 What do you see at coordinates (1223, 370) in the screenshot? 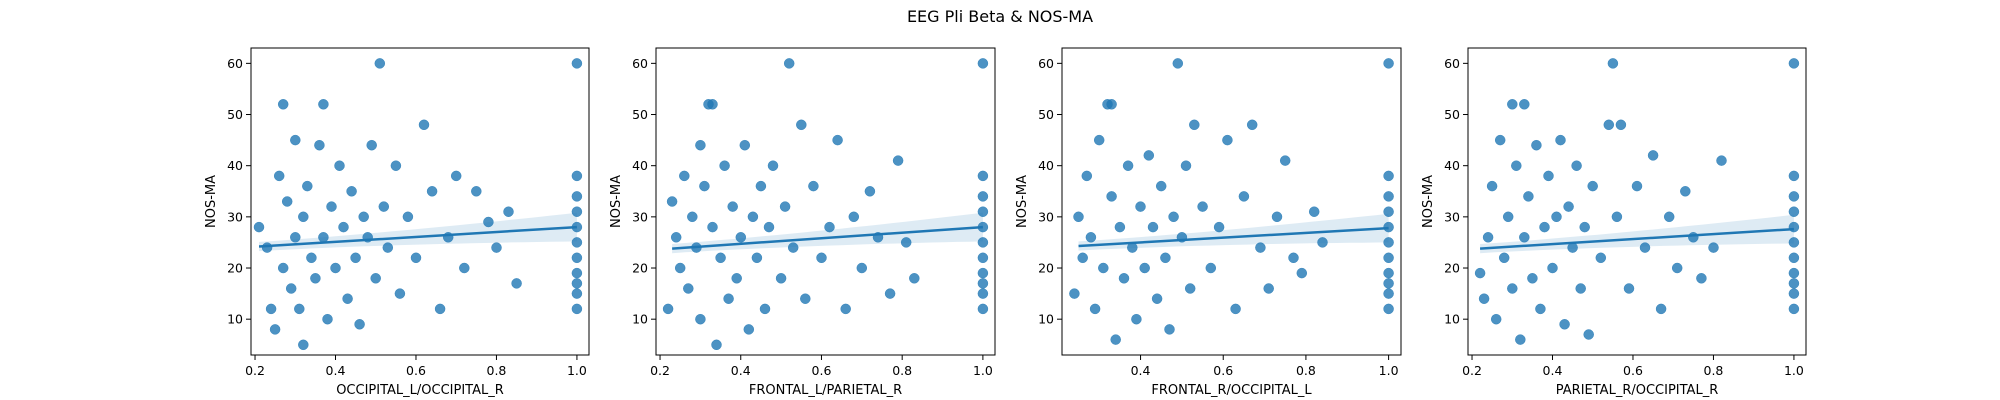
I see `x-tick-label: 0.6` at bounding box center [1223, 370].